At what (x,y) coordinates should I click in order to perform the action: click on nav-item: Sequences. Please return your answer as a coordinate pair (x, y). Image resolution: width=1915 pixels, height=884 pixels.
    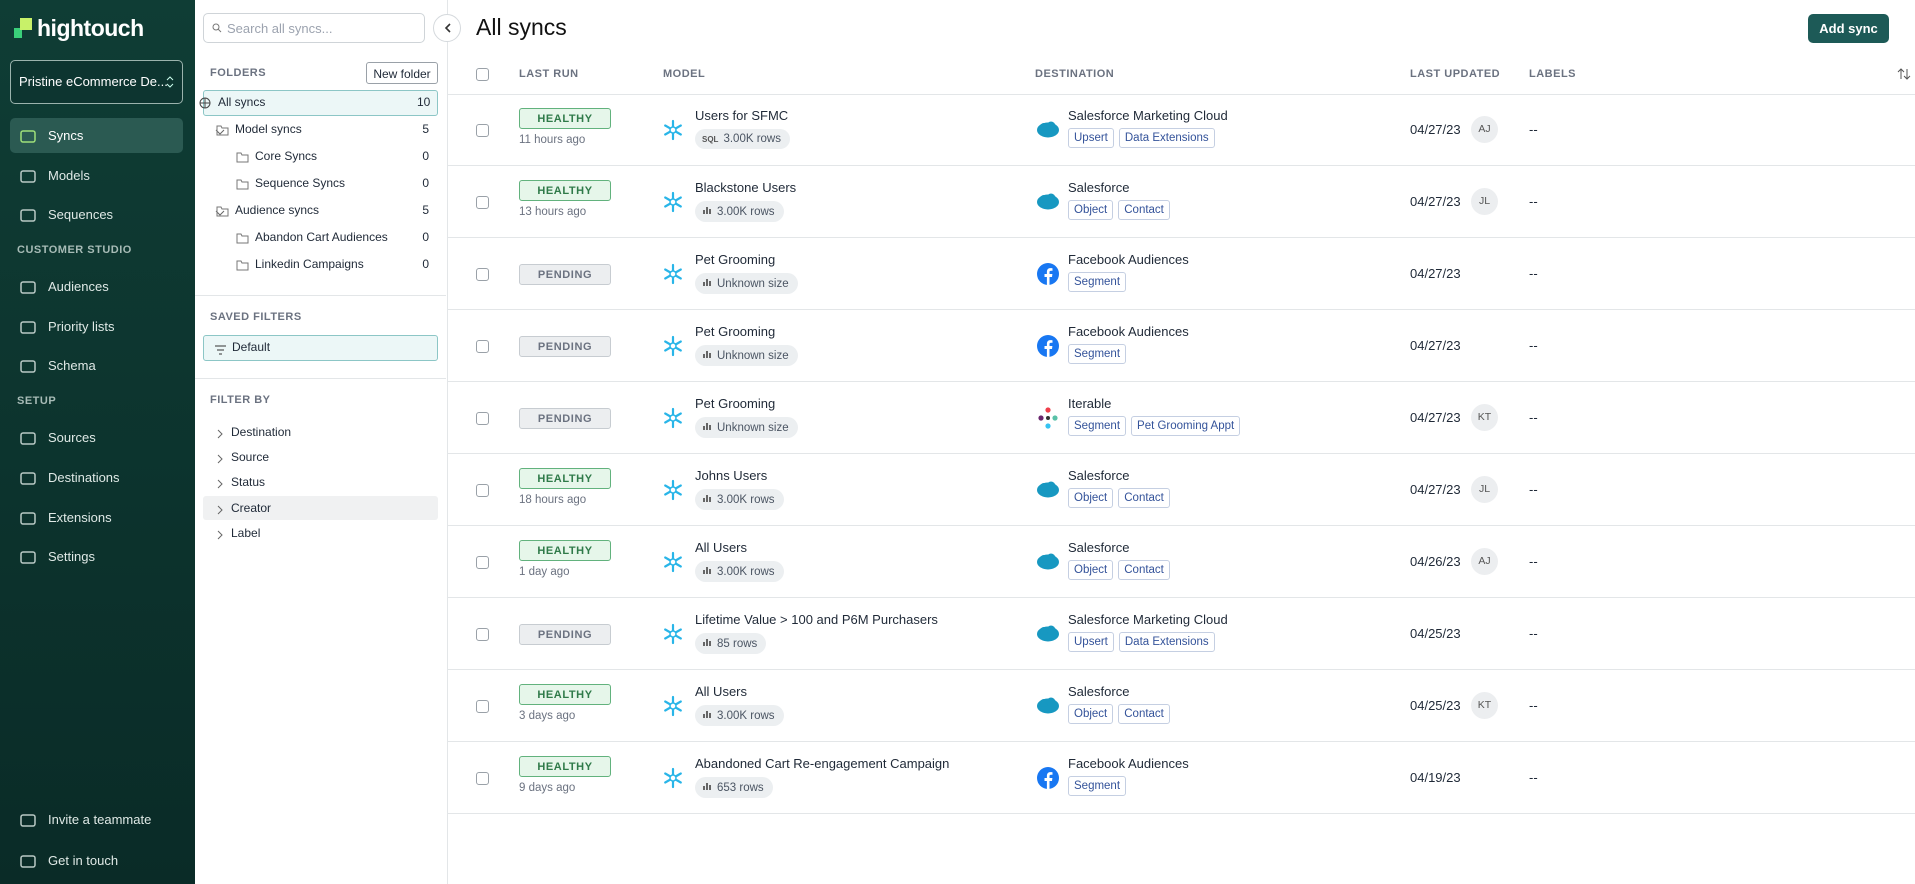
    Looking at the image, I should click on (81, 214).